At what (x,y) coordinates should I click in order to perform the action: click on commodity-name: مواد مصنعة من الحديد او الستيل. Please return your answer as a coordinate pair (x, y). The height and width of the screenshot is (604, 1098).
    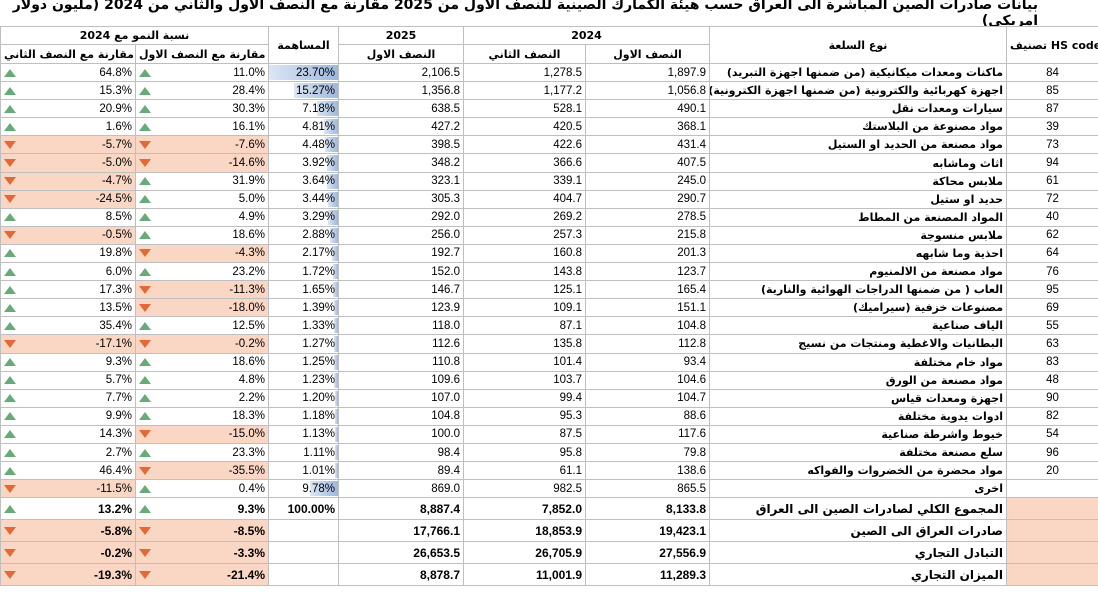
    Looking at the image, I should click on (858, 145).